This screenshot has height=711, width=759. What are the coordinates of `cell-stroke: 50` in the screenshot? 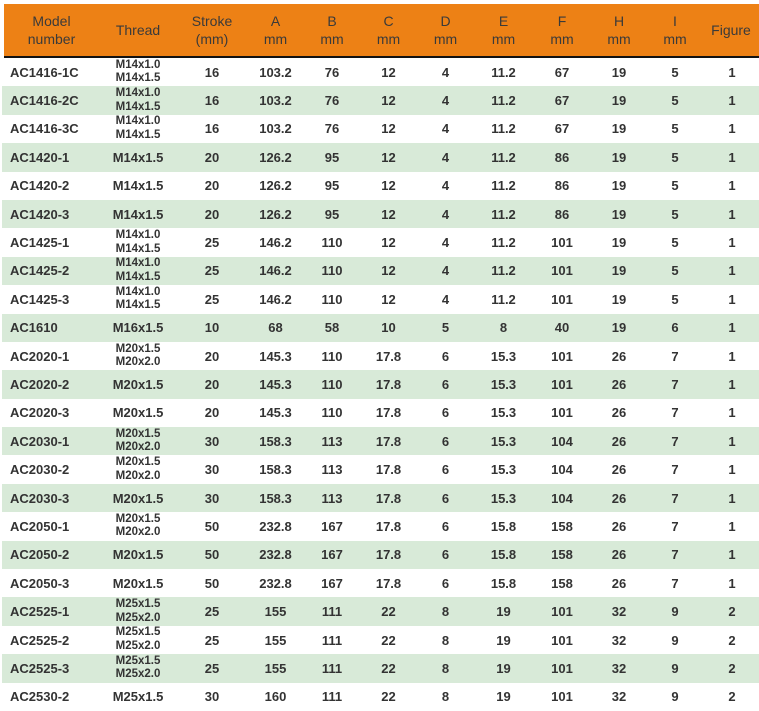 It's located at (212, 583).